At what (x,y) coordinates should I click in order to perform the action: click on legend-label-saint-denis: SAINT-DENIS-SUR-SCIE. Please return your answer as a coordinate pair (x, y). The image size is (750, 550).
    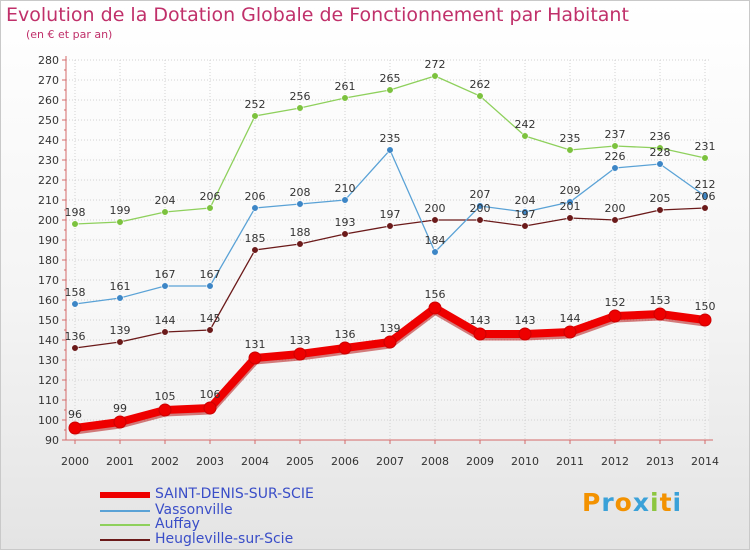
    Looking at the image, I should click on (234, 494).